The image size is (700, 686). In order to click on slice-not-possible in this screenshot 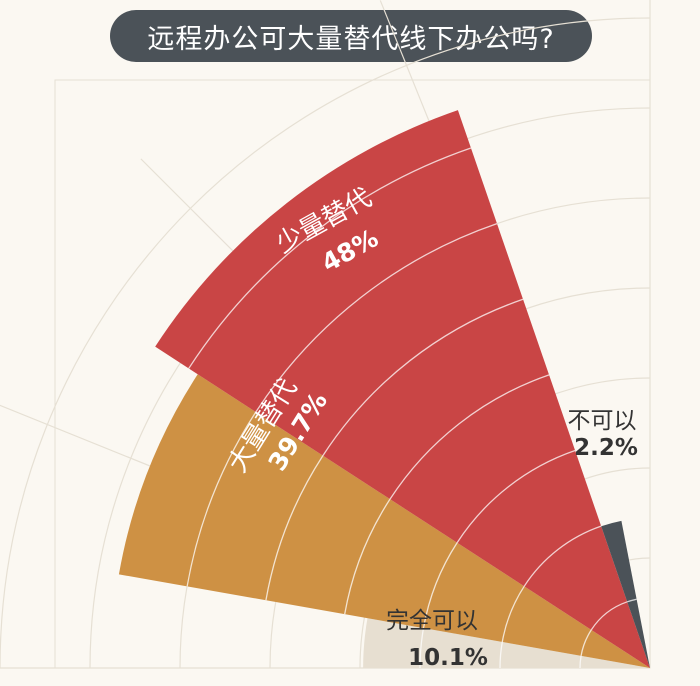, I will do `click(625, 594)`.